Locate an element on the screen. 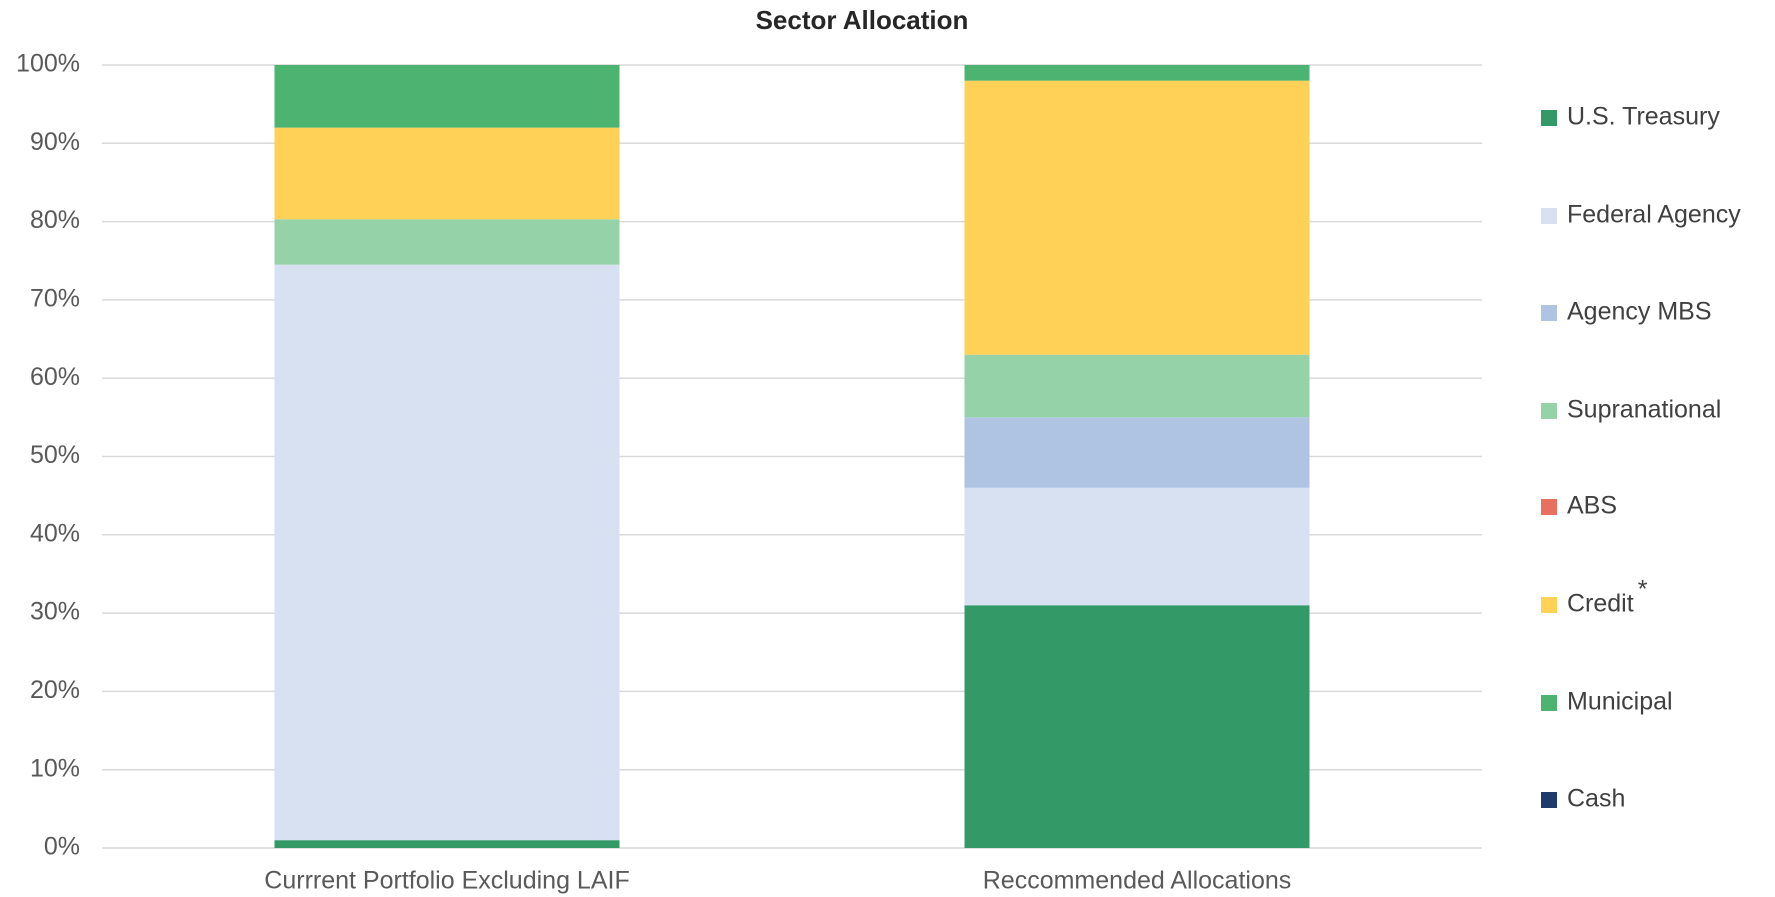 The image size is (1775, 897). legend-label: Credit is located at coordinates (1600, 604).